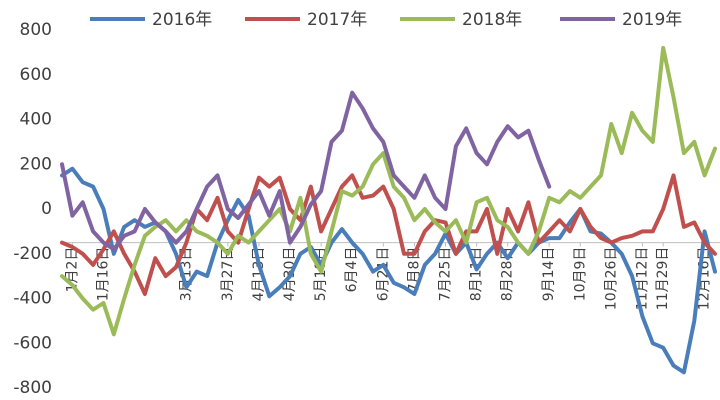 This screenshot has width=720, height=400. I want to click on x-tick-label: 8月28日, so click(508, 274).